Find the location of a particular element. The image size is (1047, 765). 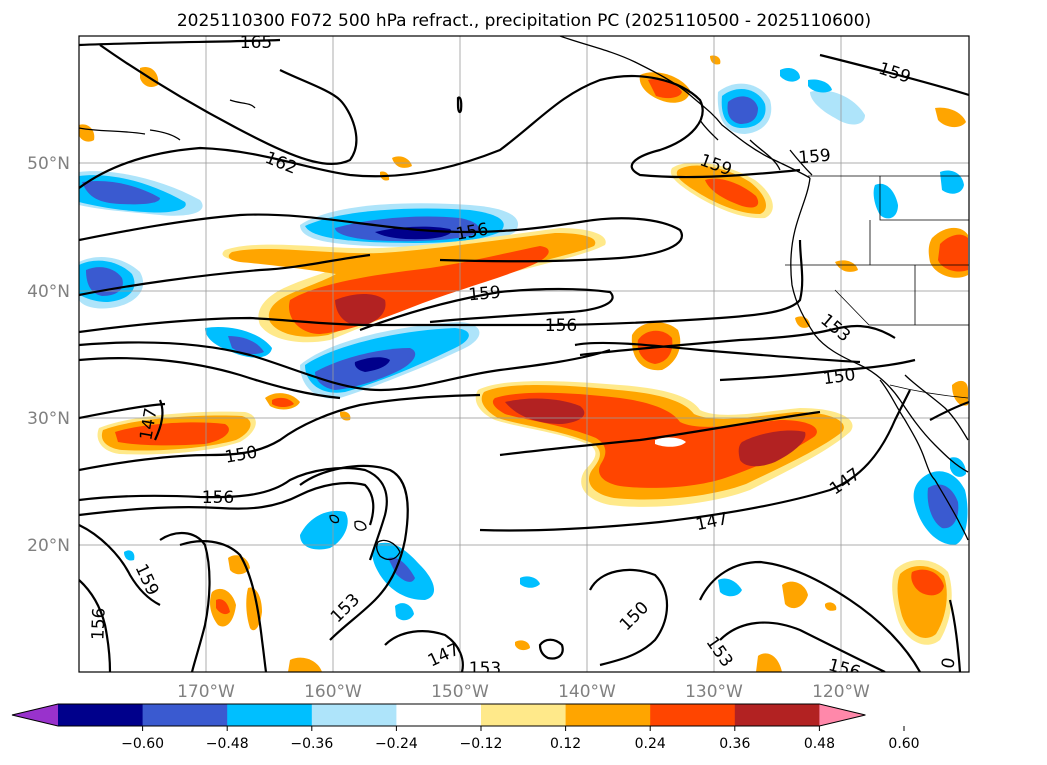

contour-156-se is located at coordinates (802, 646).